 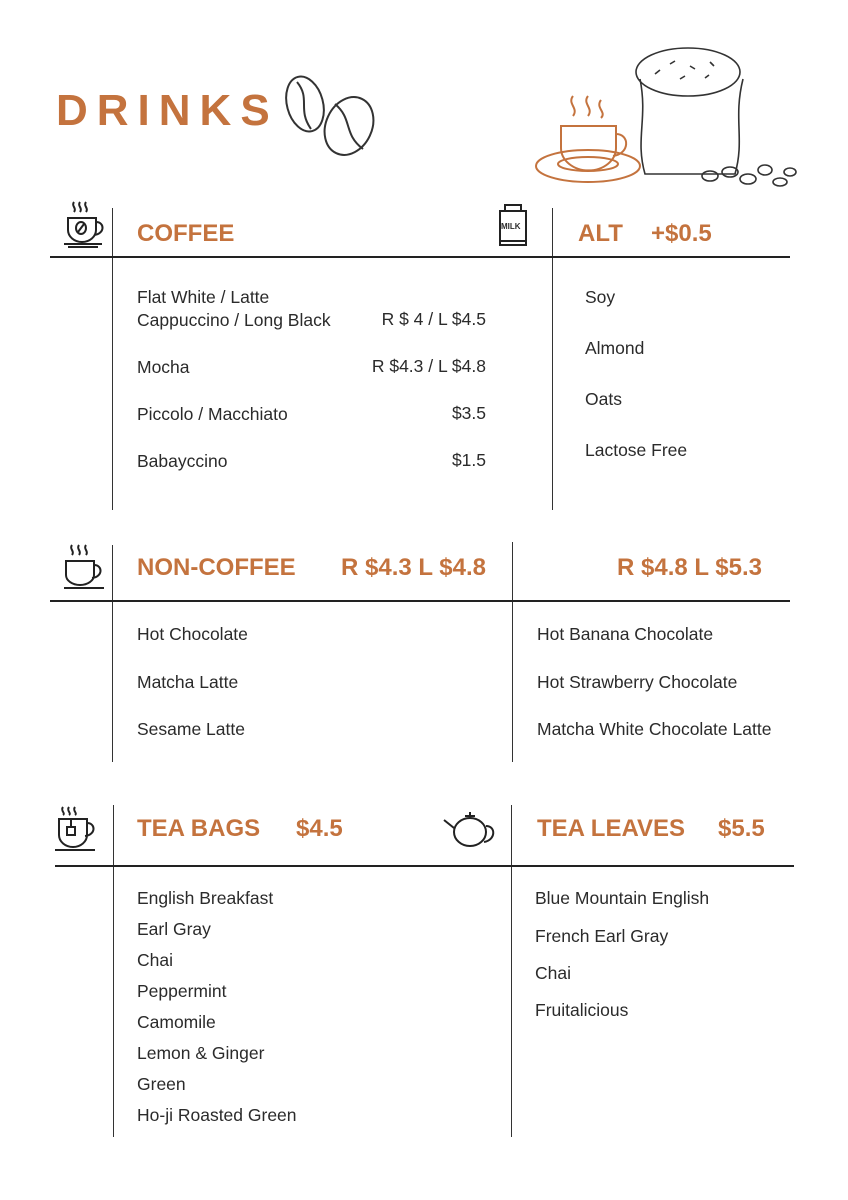 I want to click on menu-price: R $ 4 / L $4.5, so click(x=433, y=319).